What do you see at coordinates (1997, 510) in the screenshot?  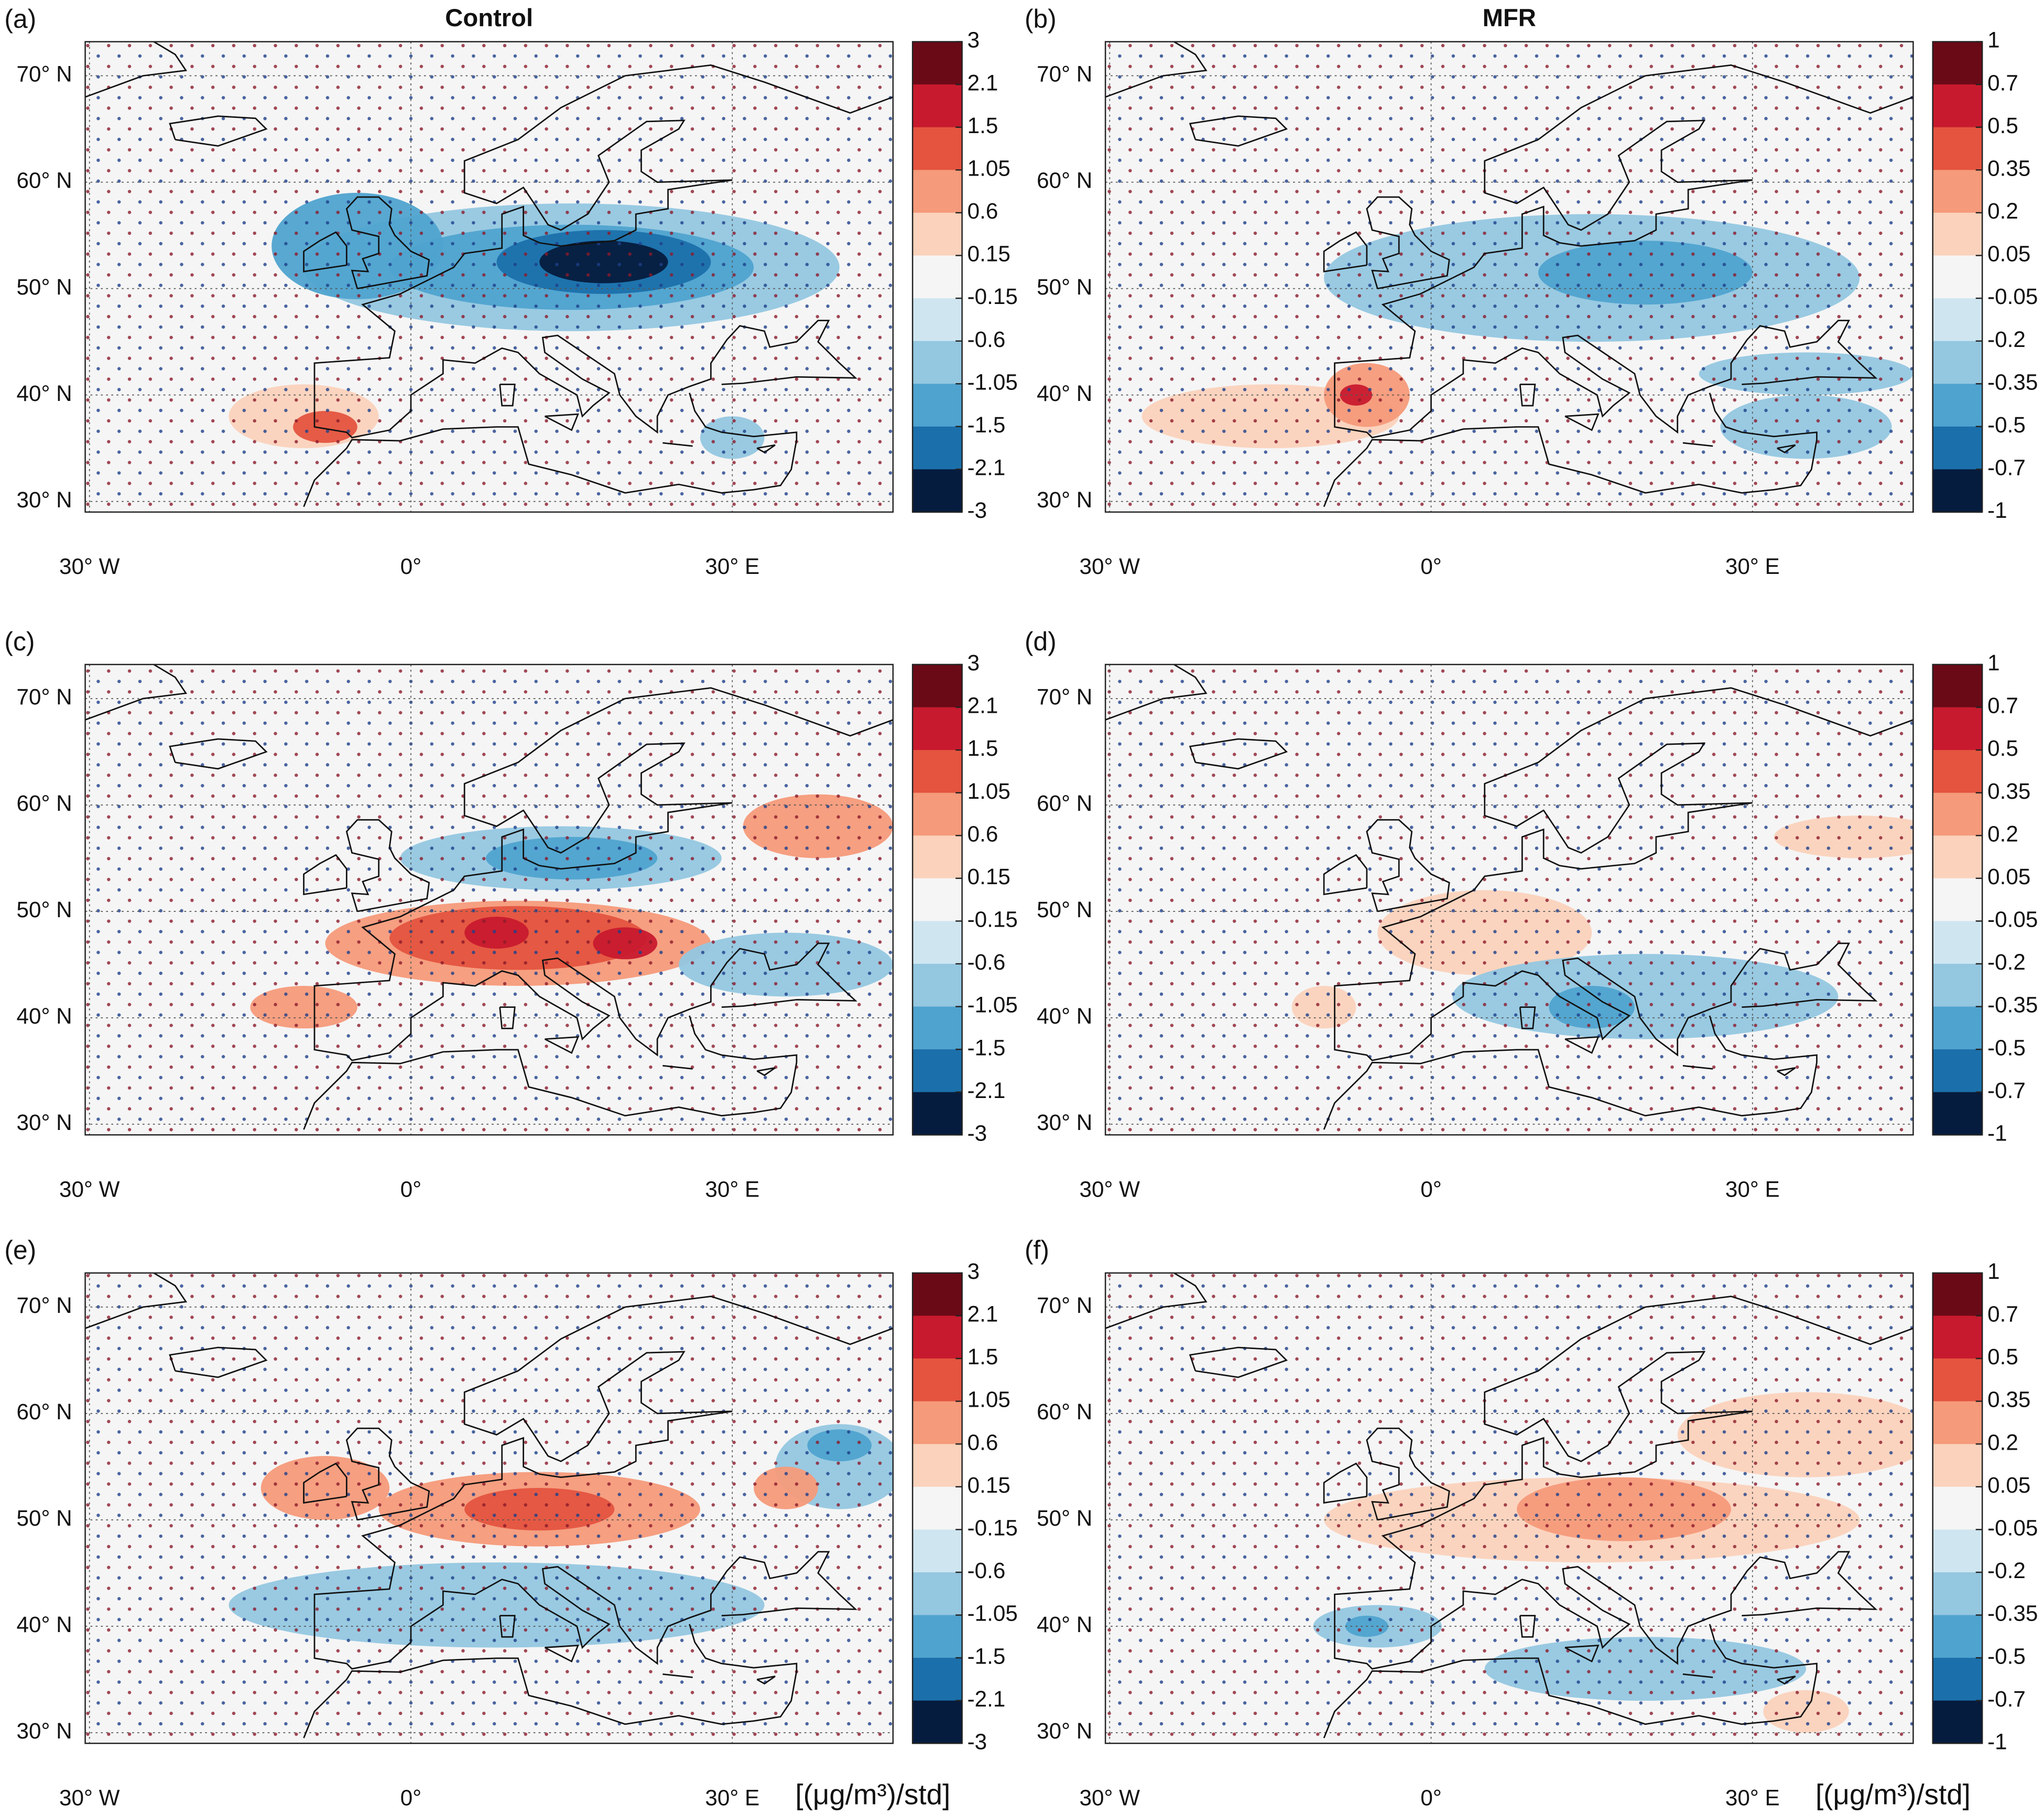 I see `colorbar-tick-label: -1` at bounding box center [1997, 510].